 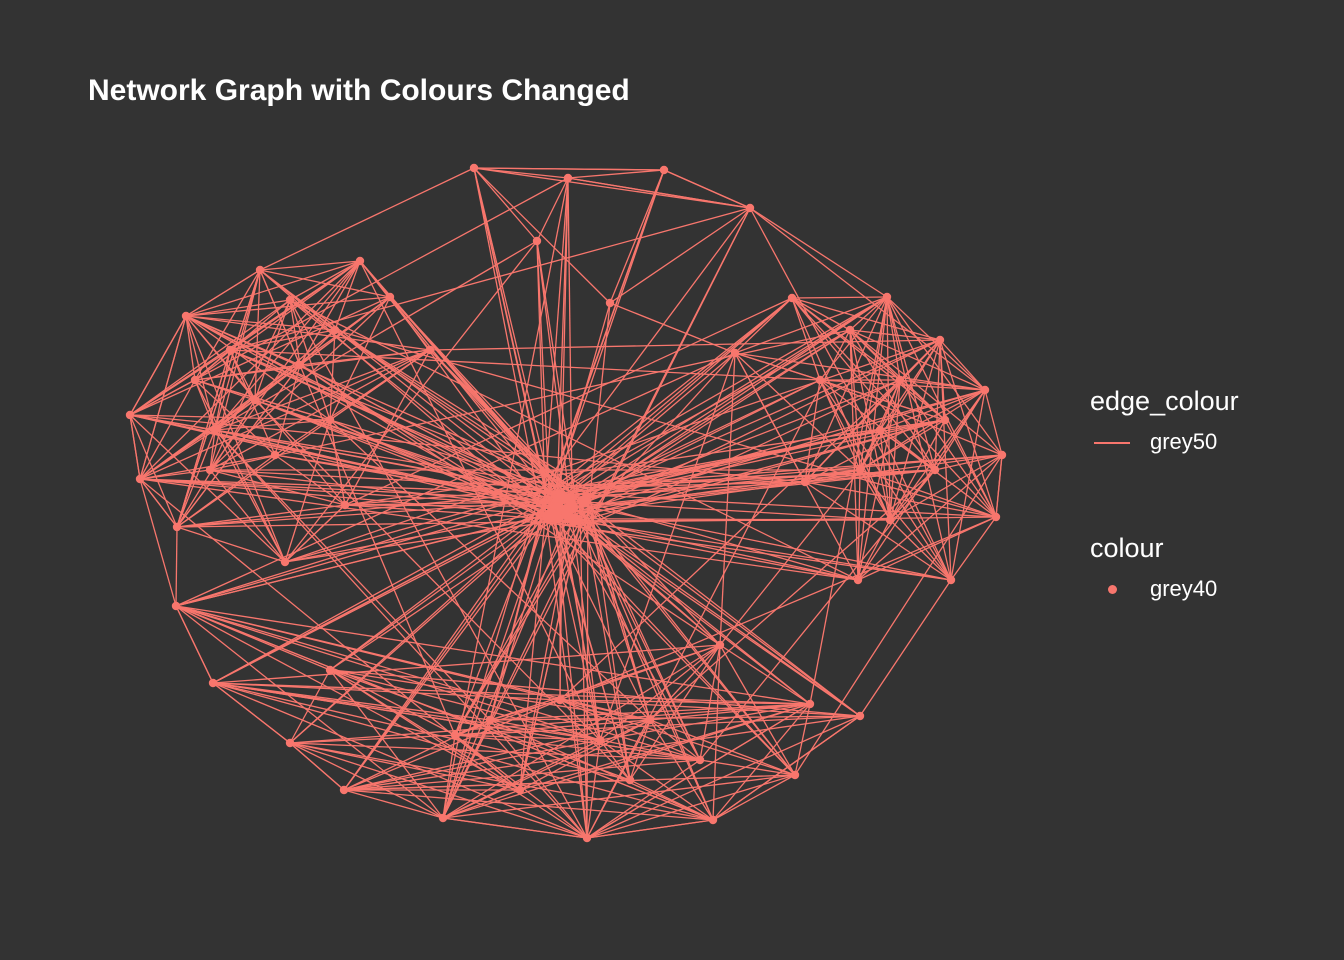 I want to click on legend-node-label: grey40, so click(x=1184, y=588).